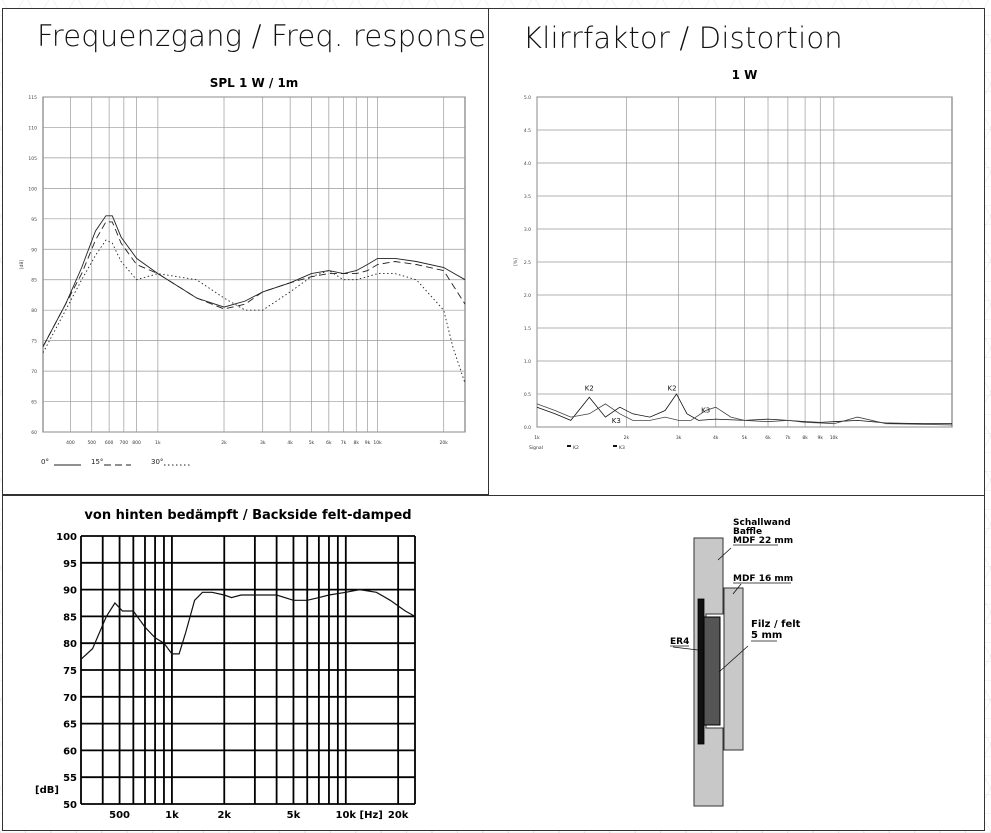 This screenshot has width=991, height=833. What do you see at coordinates (762, 523) in the screenshot?
I see `baffle-label: Schallwand` at bounding box center [762, 523].